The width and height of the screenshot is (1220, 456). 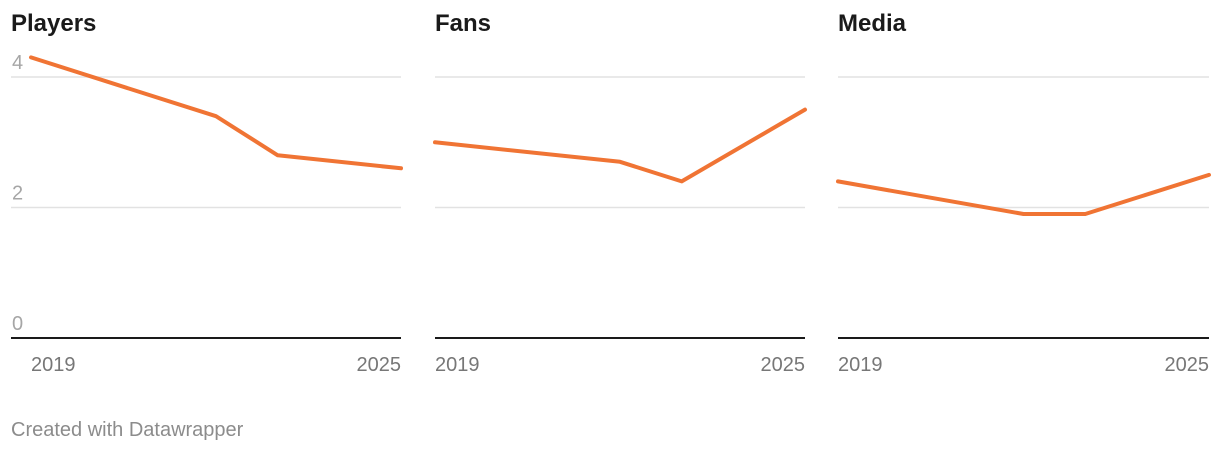 I want to click on panel-title-media: Media, so click(x=872, y=23).